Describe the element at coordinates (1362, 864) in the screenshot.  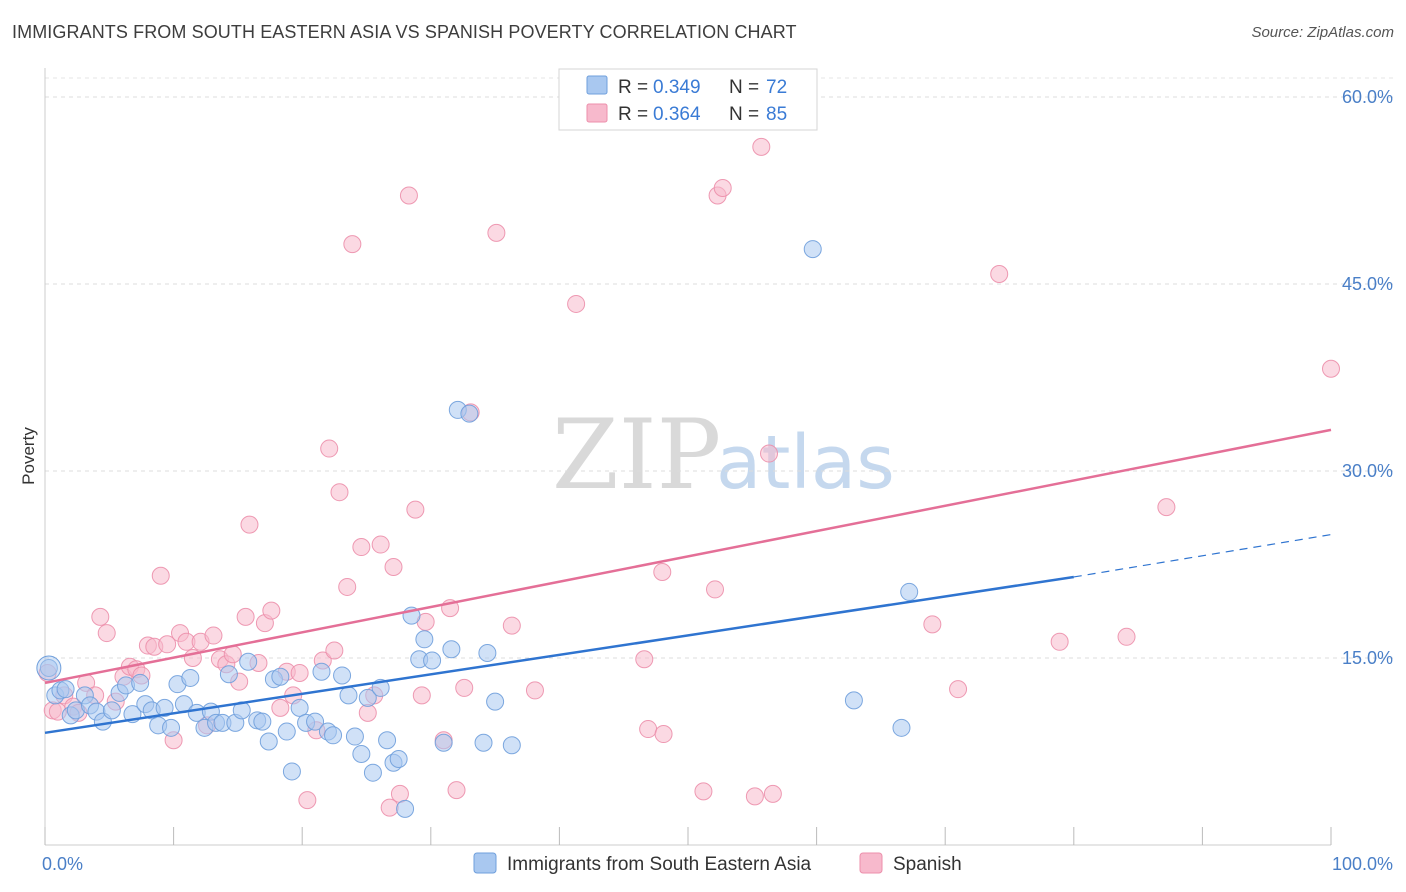
I see `x-tick-label-1: 100.0%` at that location.